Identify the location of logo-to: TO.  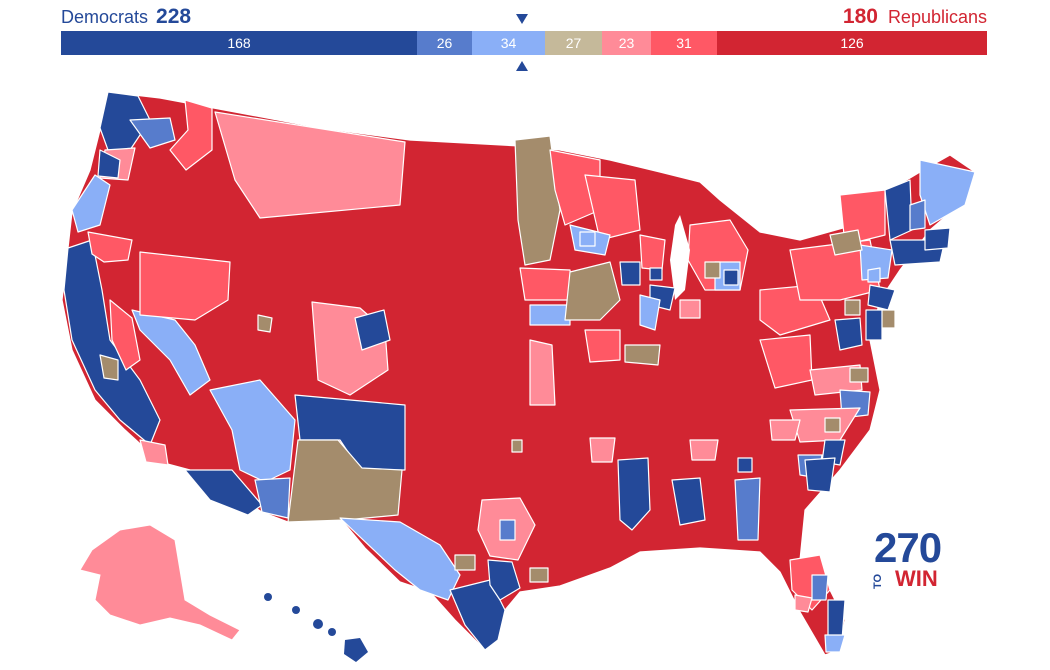
(878, 581).